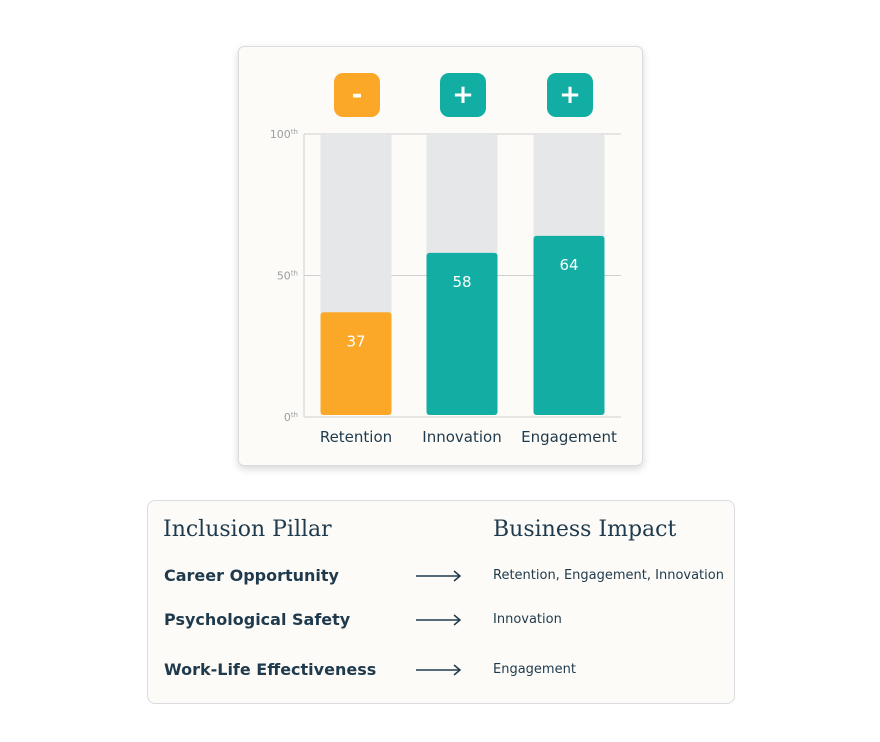 The height and width of the screenshot is (742, 880). Describe the element at coordinates (284, 134) in the screenshot. I see `y-tick-label: 100th` at that location.